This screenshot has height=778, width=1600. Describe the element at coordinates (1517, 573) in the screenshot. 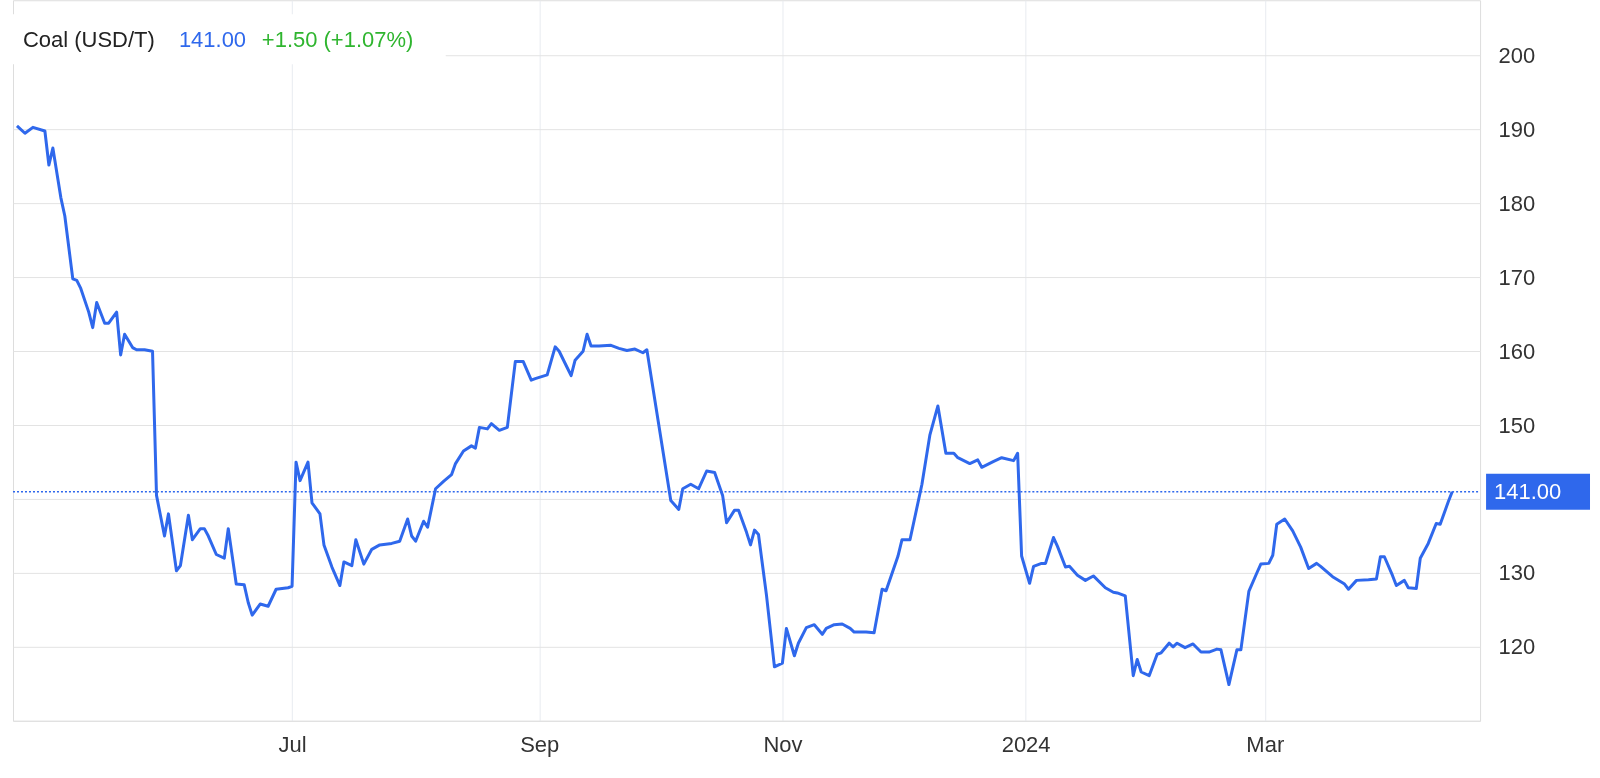

I see `y-tick-label: 130` at that location.